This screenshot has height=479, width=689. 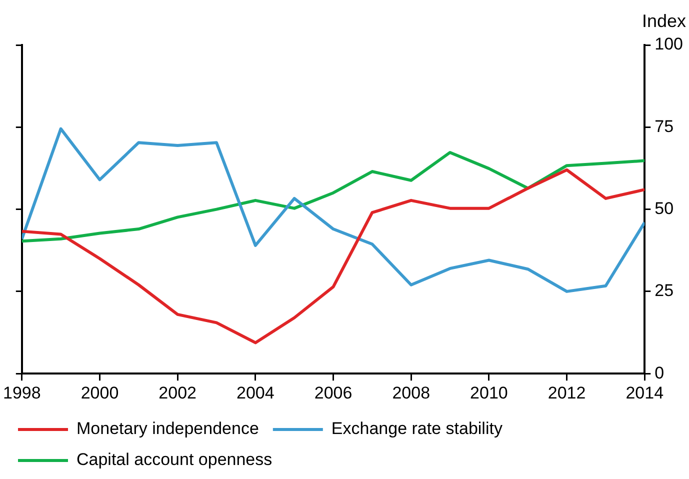 What do you see at coordinates (417, 428) in the screenshot?
I see `legend-label: Exchange rate stability` at bounding box center [417, 428].